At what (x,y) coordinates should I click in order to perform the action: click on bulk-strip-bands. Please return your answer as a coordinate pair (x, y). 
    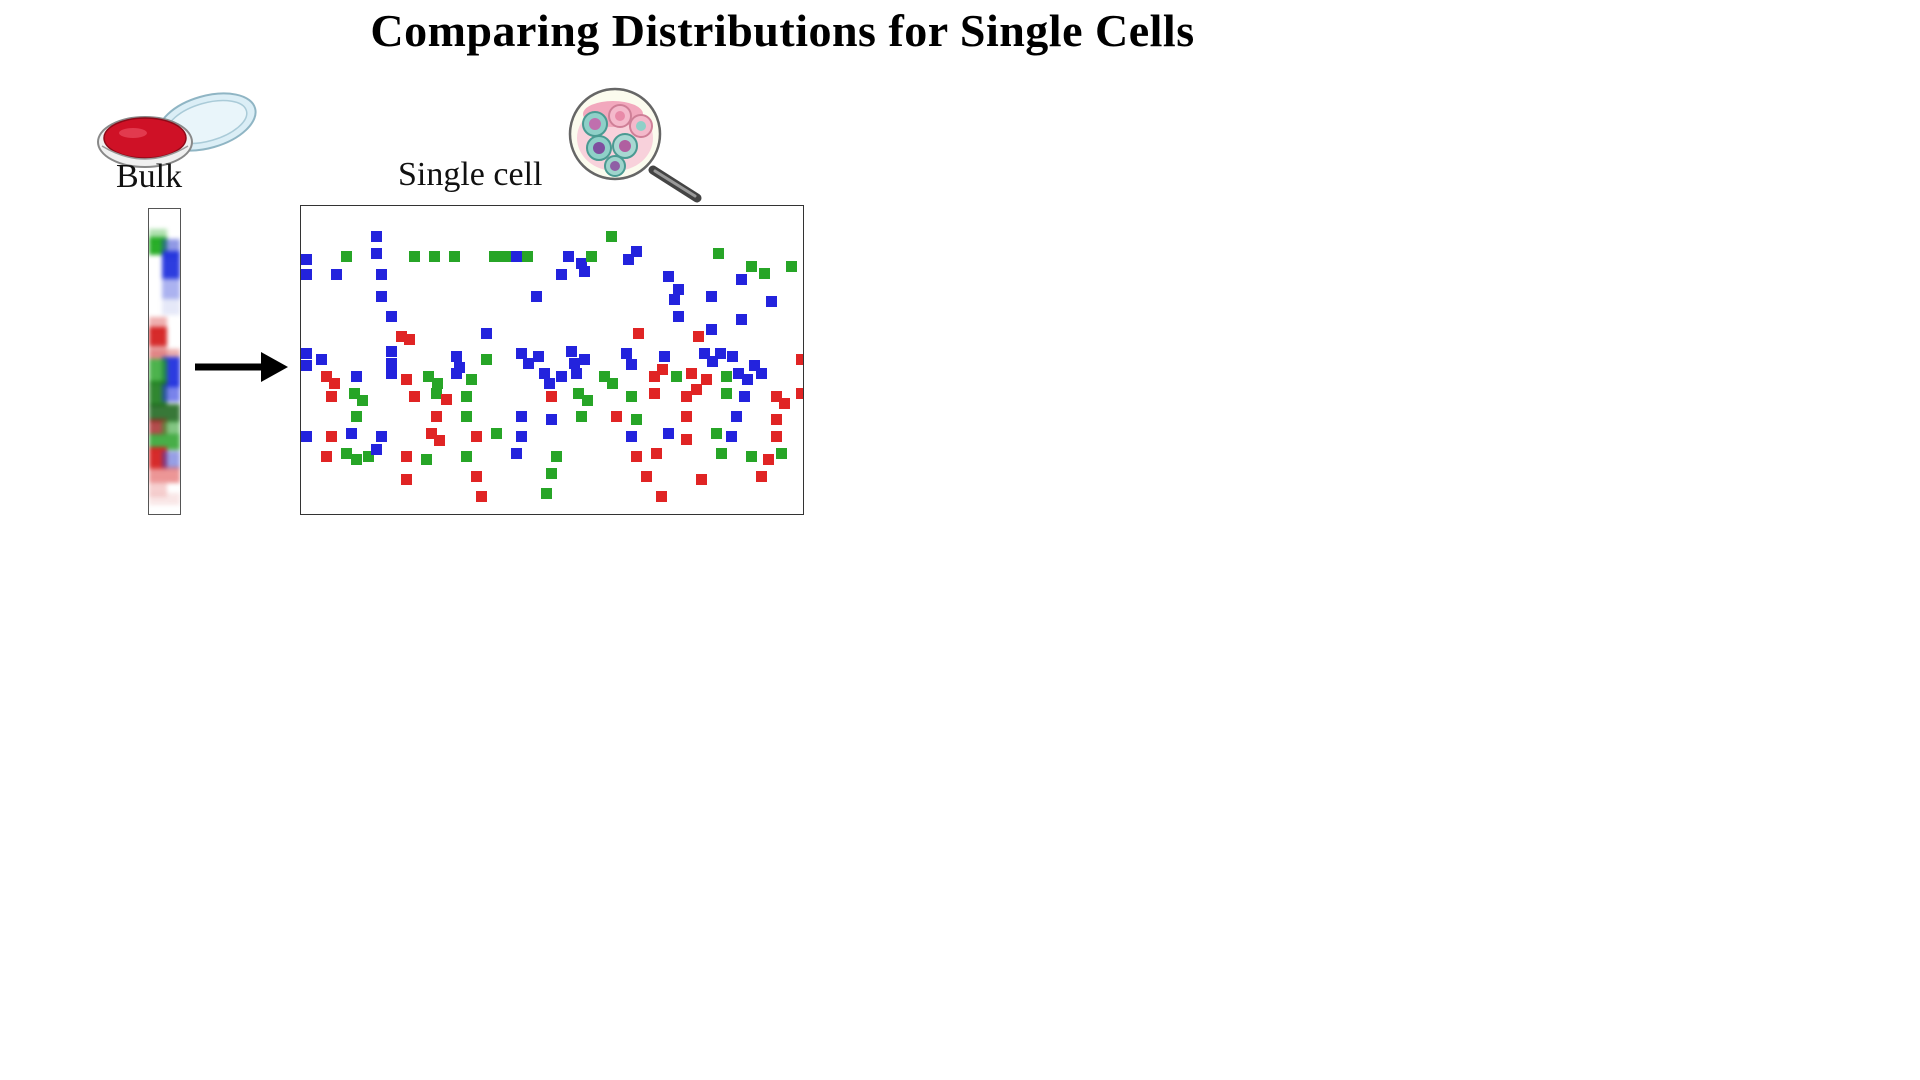
    Looking at the image, I should click on (164, 361).